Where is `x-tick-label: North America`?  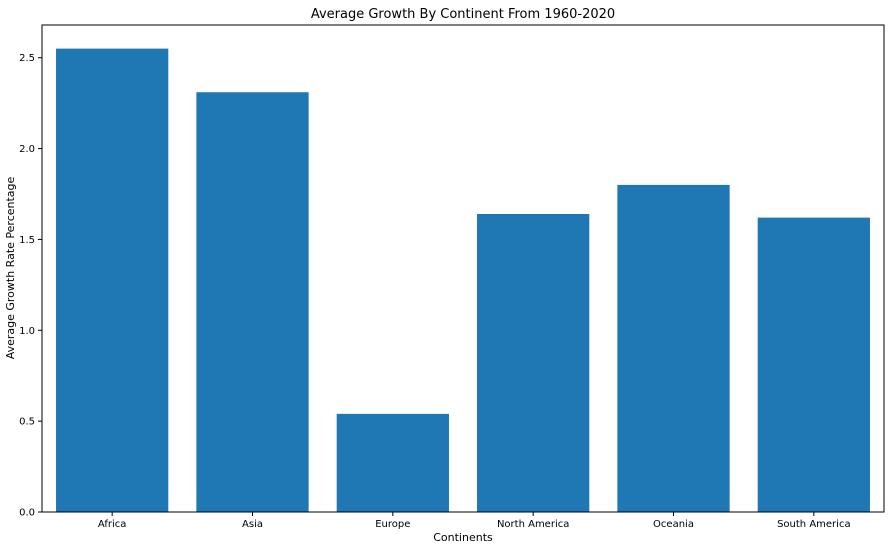 x-tick-label: North America is located at coordinates (533, 524).